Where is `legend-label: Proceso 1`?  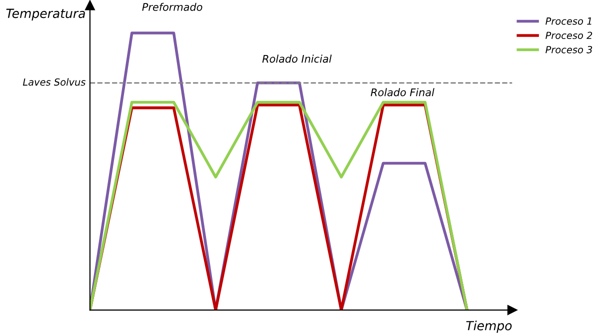
legend-label: Proceso 1 is located at coordinates (569, 21).